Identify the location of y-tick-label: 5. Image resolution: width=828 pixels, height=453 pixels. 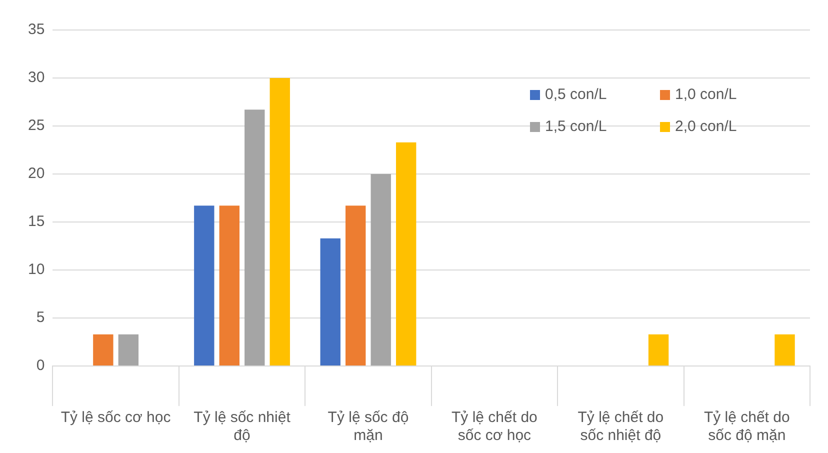
(40, 317).